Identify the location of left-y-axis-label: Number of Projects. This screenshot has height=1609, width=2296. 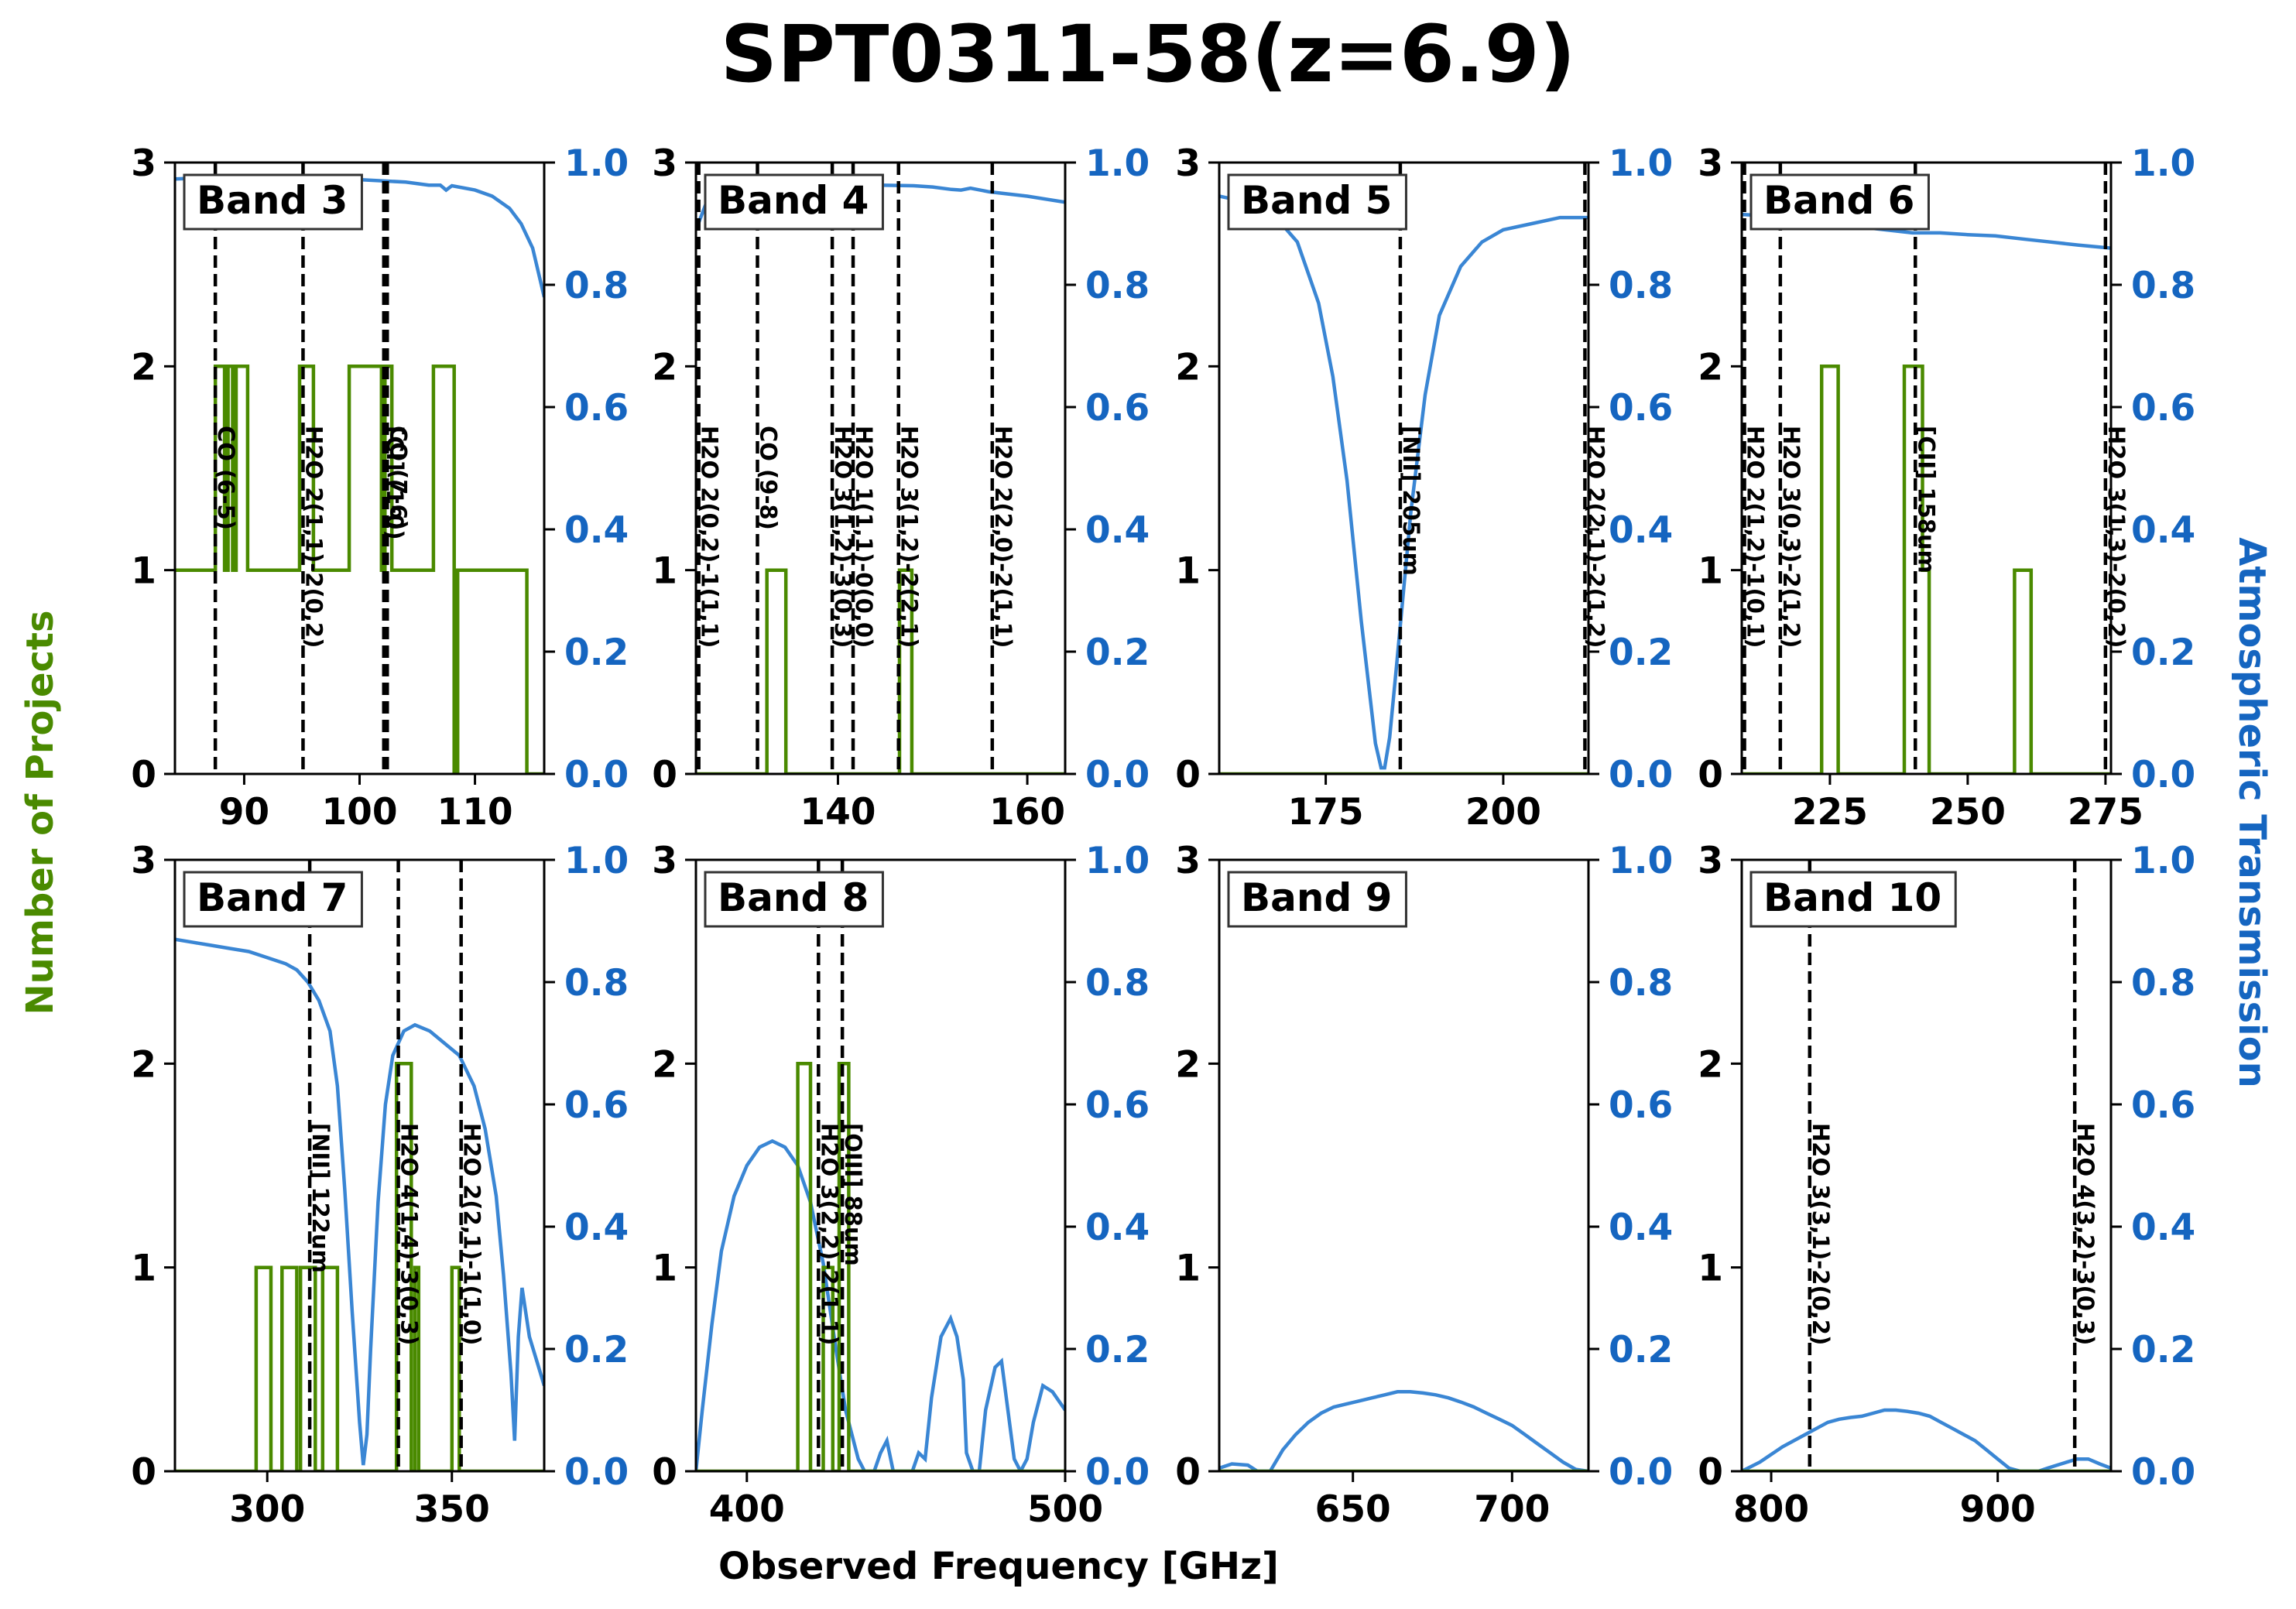
(40, 812).